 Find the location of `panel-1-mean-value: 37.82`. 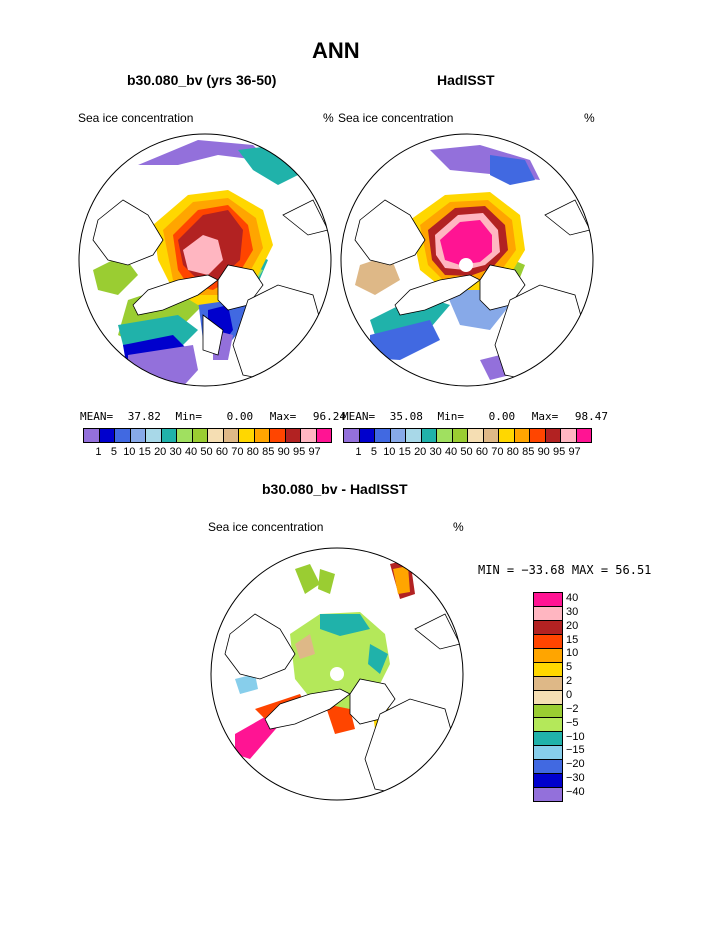

panel-1-mean-value: 37.82 is located at coordinates (144, 416).